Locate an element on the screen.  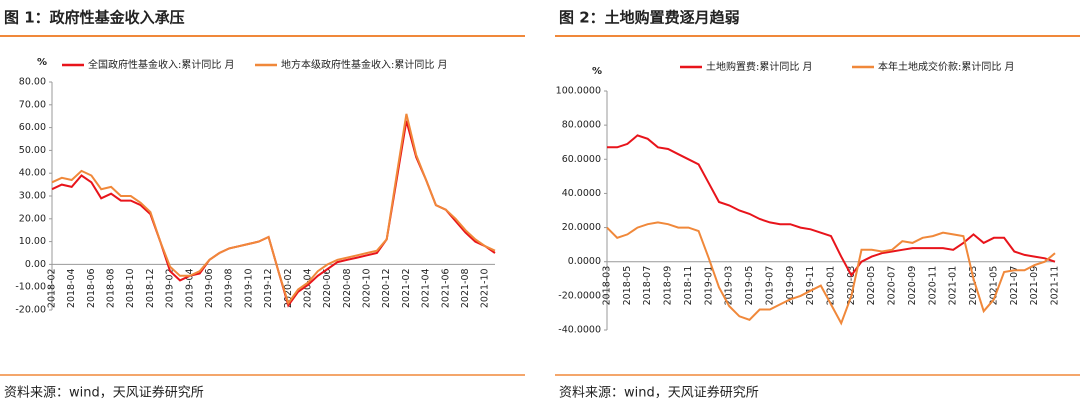
y-tick-label: 0.00 is located at coordinates (35, 264).